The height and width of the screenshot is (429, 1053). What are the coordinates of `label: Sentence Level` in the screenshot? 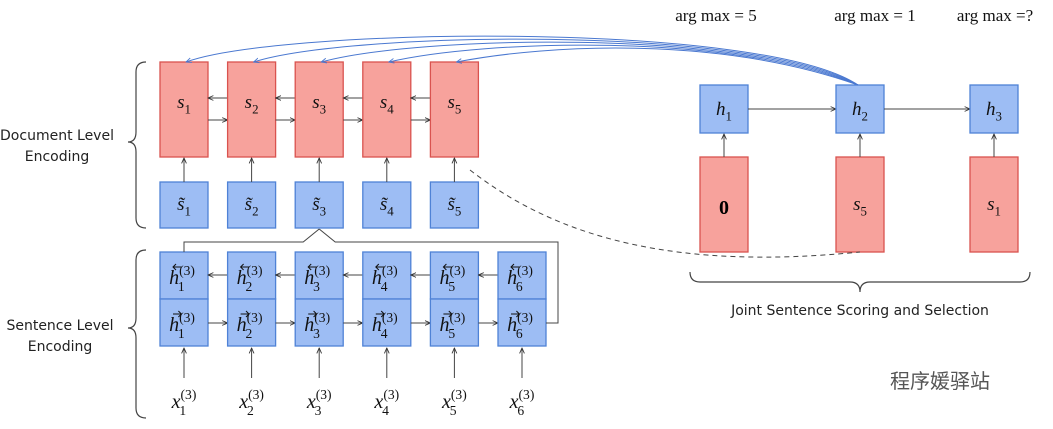 It's located at (59, 326).